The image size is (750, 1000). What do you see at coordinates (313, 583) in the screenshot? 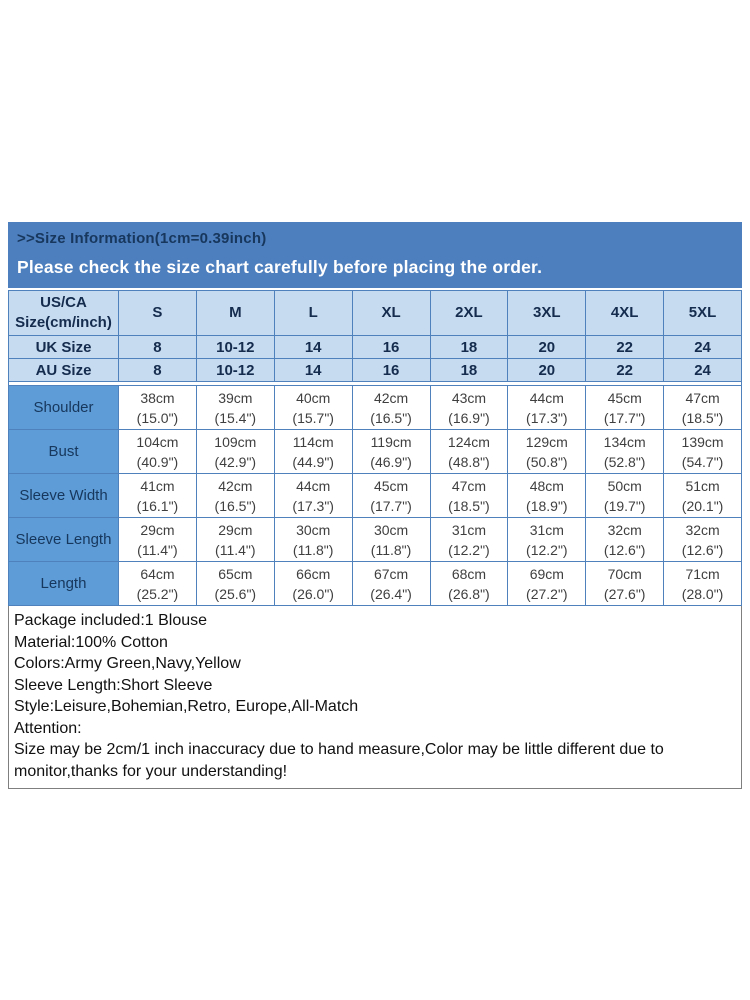
I see `length-cell: 66cm (26.0")` at bounding box center [313, 583].